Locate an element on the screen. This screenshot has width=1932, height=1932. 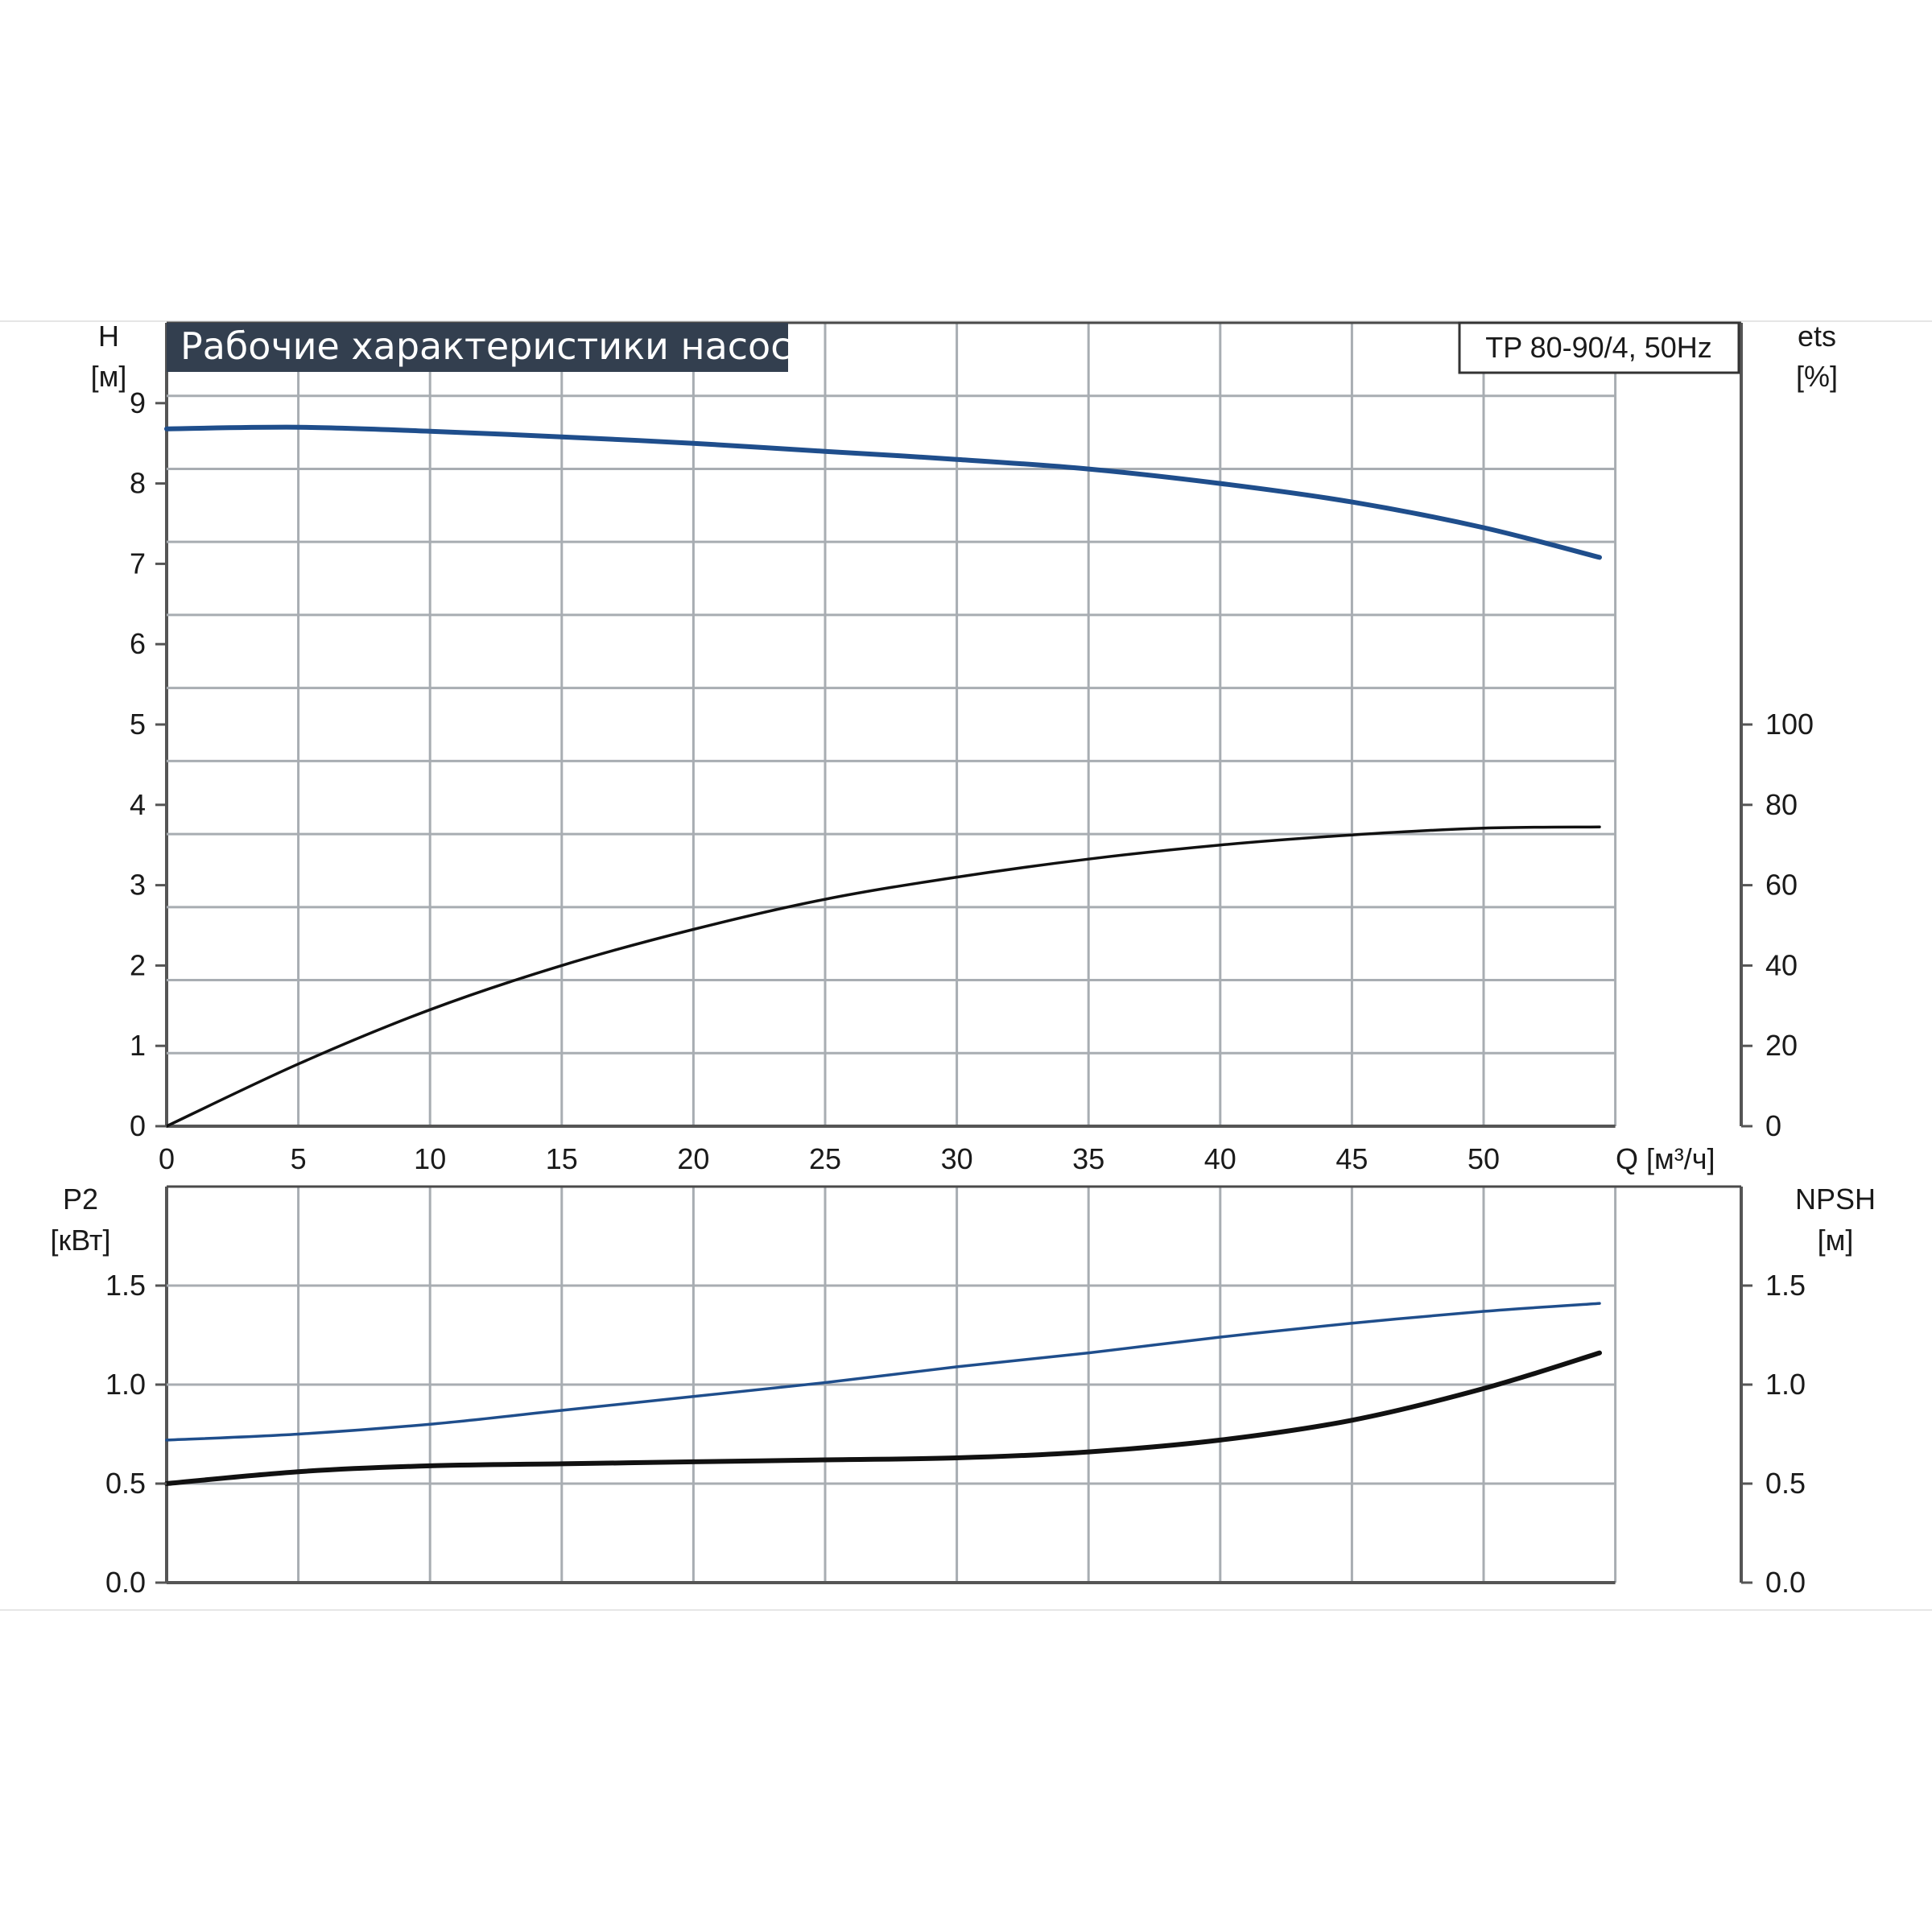
top-right-tick-label: 100 is located at coordinates (1789, 724).